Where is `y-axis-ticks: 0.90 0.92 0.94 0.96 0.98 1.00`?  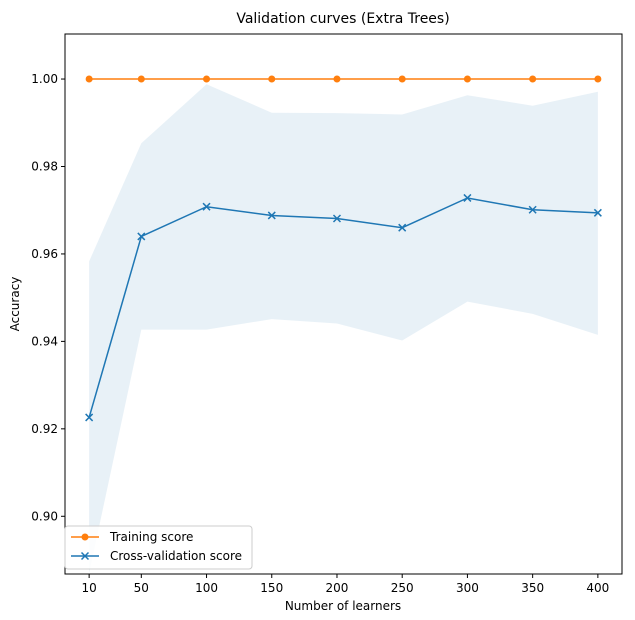 y-axis-ticks: 0.90 0.92 0.94 0.96 0.98 1.00 is located at coordinates (48, 297).